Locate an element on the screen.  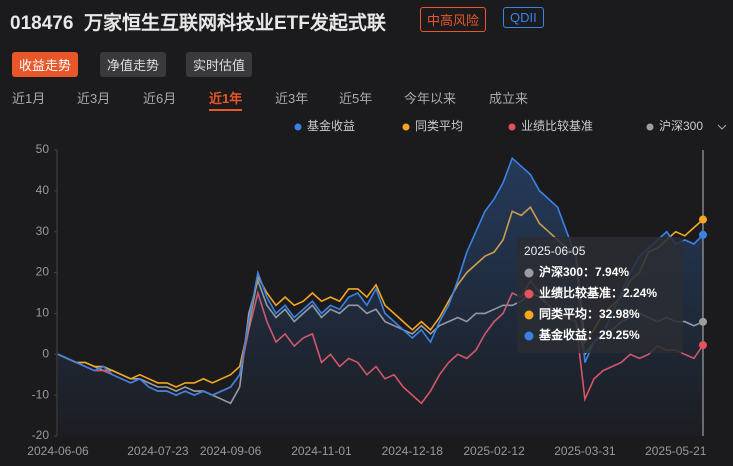
tooltip-item: 同类平均：32.98% is located at coordinates (589, 313).